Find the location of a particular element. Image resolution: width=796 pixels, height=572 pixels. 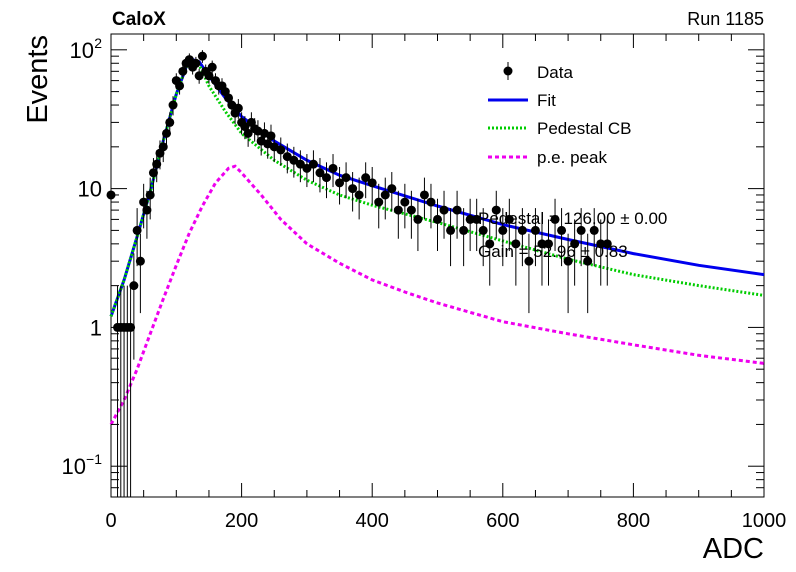

legend-fit-label: Fit is located at coordinates (546, 100).